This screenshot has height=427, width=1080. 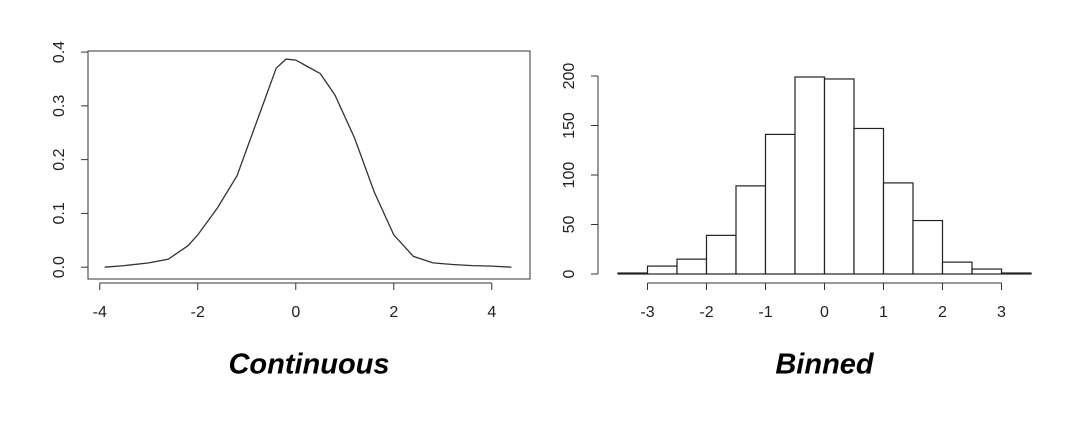 I want to click on x-tick-label: -1, so click(x=765, y=312).